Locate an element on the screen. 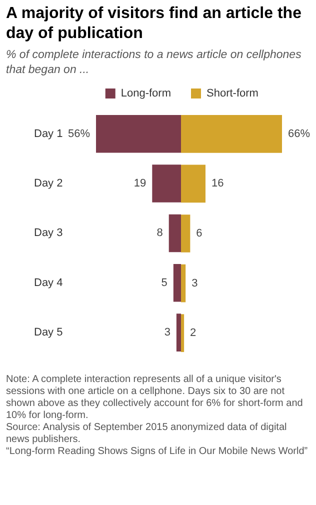 Image resolution: width=316 pixels, height=505 pixels. text: “Long-form Reading Shows Signs of Life in Our Mobile News World” is located at coordinates (157, 452).